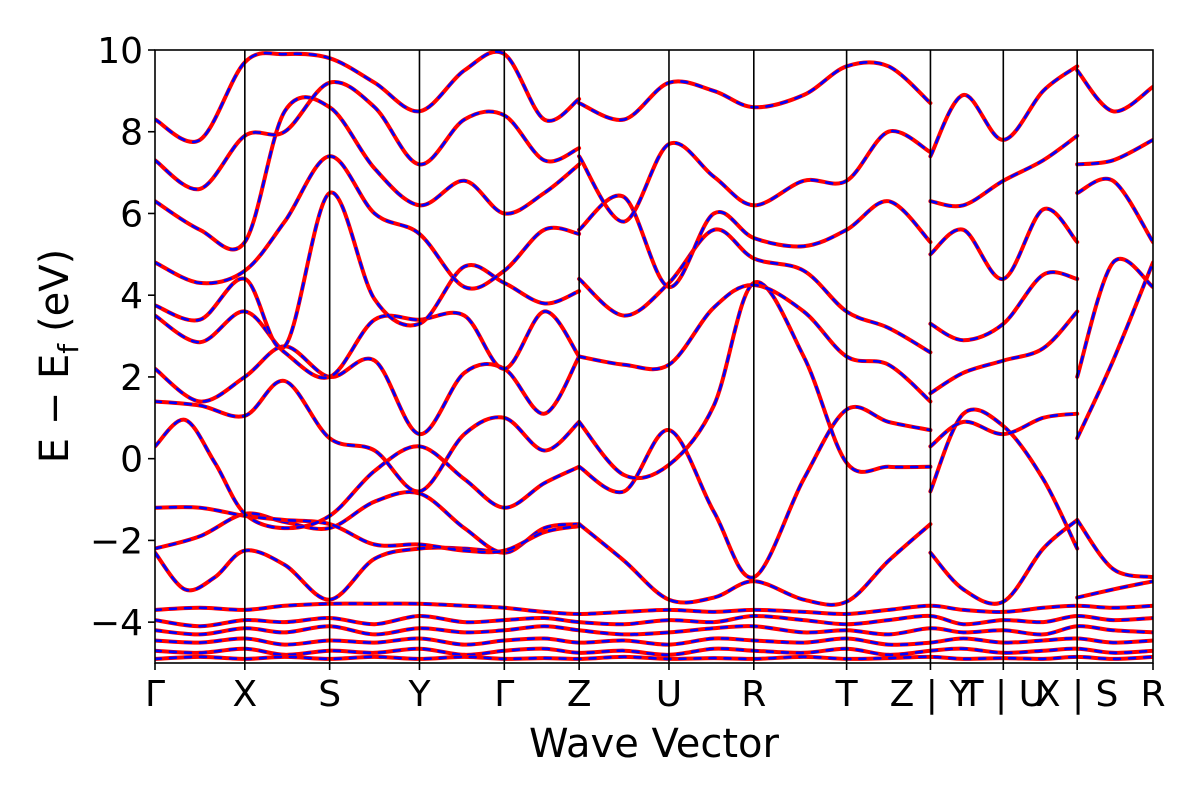 This screenshot has height=800, width=1200. Describe the element at coordinates (847, 694) in the screenshot. I see `x-tick-label: T` at that location.